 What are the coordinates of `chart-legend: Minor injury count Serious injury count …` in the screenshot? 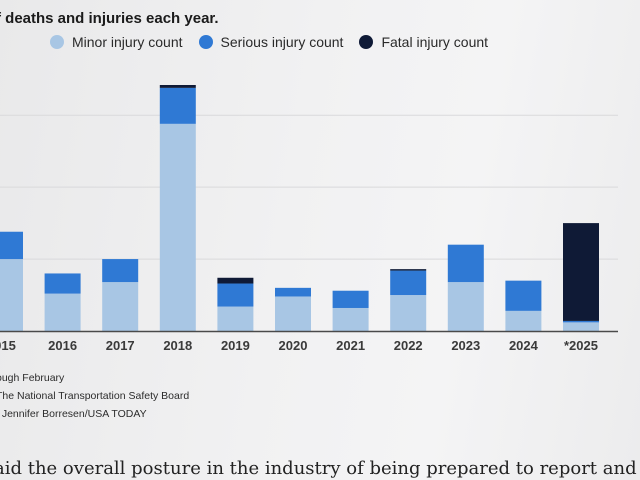 It's located at (277, 42).